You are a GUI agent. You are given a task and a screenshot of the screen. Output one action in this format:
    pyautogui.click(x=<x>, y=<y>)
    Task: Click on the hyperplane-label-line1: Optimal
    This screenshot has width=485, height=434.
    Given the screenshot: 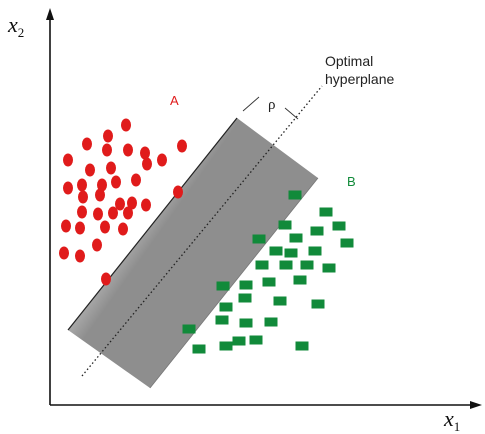 What is the action you would take?
    pyautogui.click(x=349, y=61)
    